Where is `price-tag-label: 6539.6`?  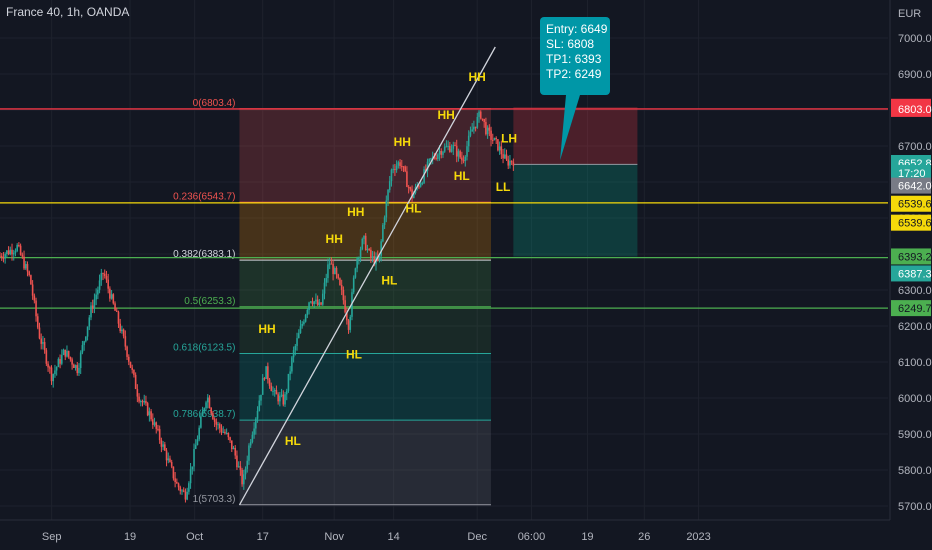 price-tag-label: 6539.6 is located at coordinates (915, 205).